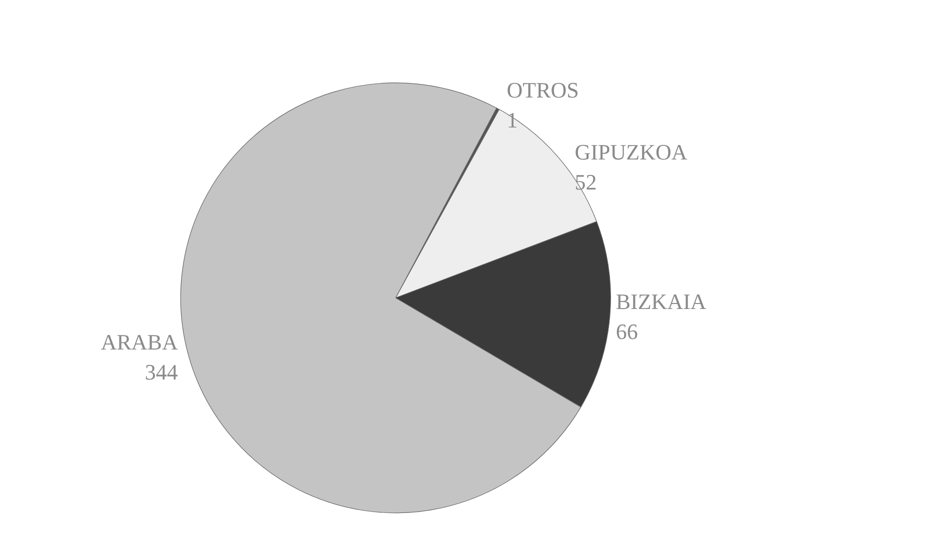 Image resolution: width=939 pixels, height=543 pixels. What do you see at coordinates (585, 182) in the screenshot?
I see `data-label: 52` at bounding box center [585, 182].